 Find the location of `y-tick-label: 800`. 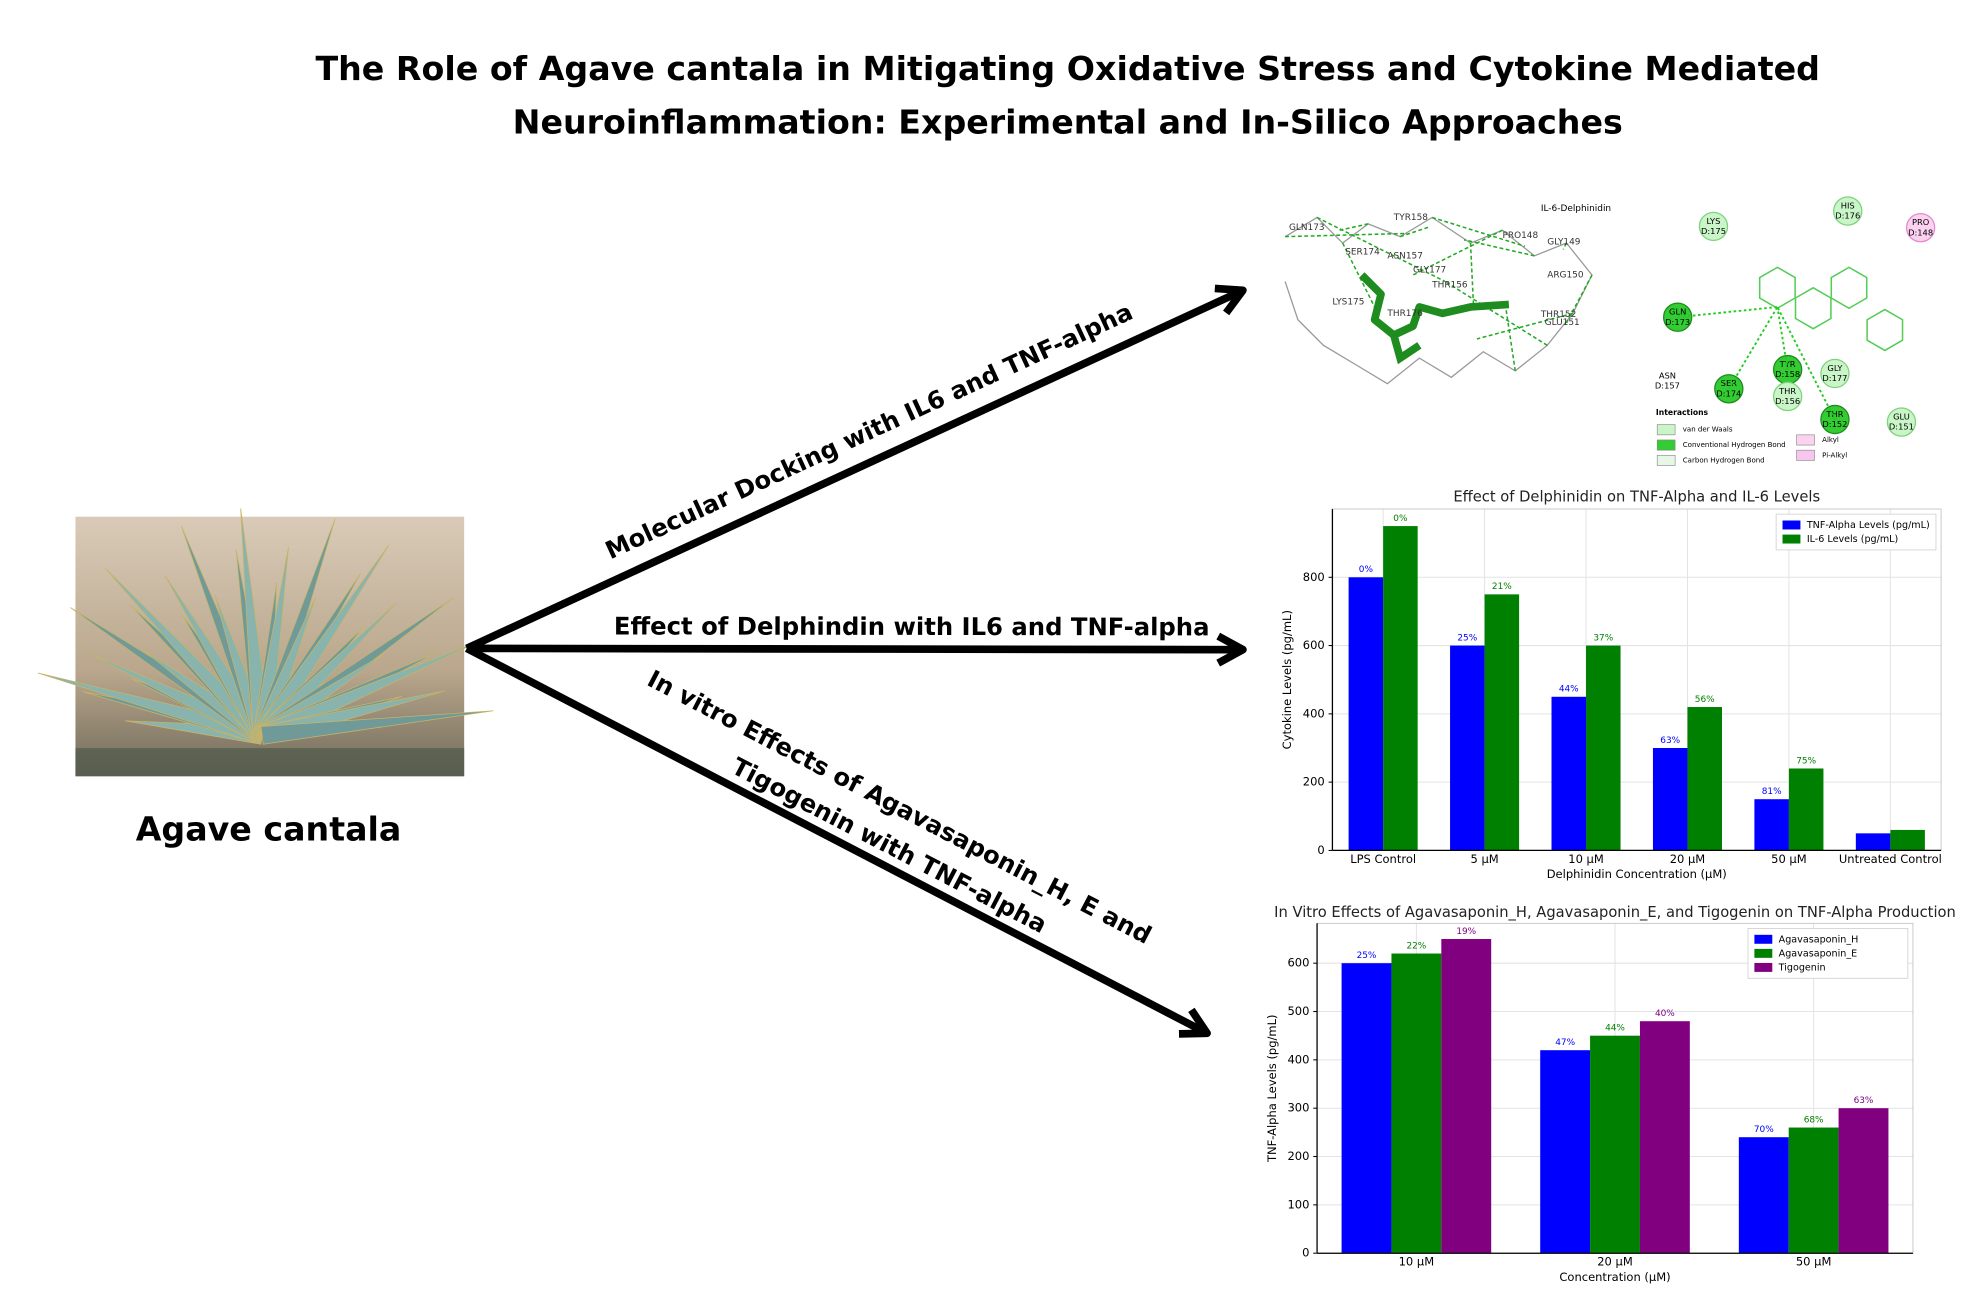

y-tick-label: 800 is located at coordinates (1314, 577).